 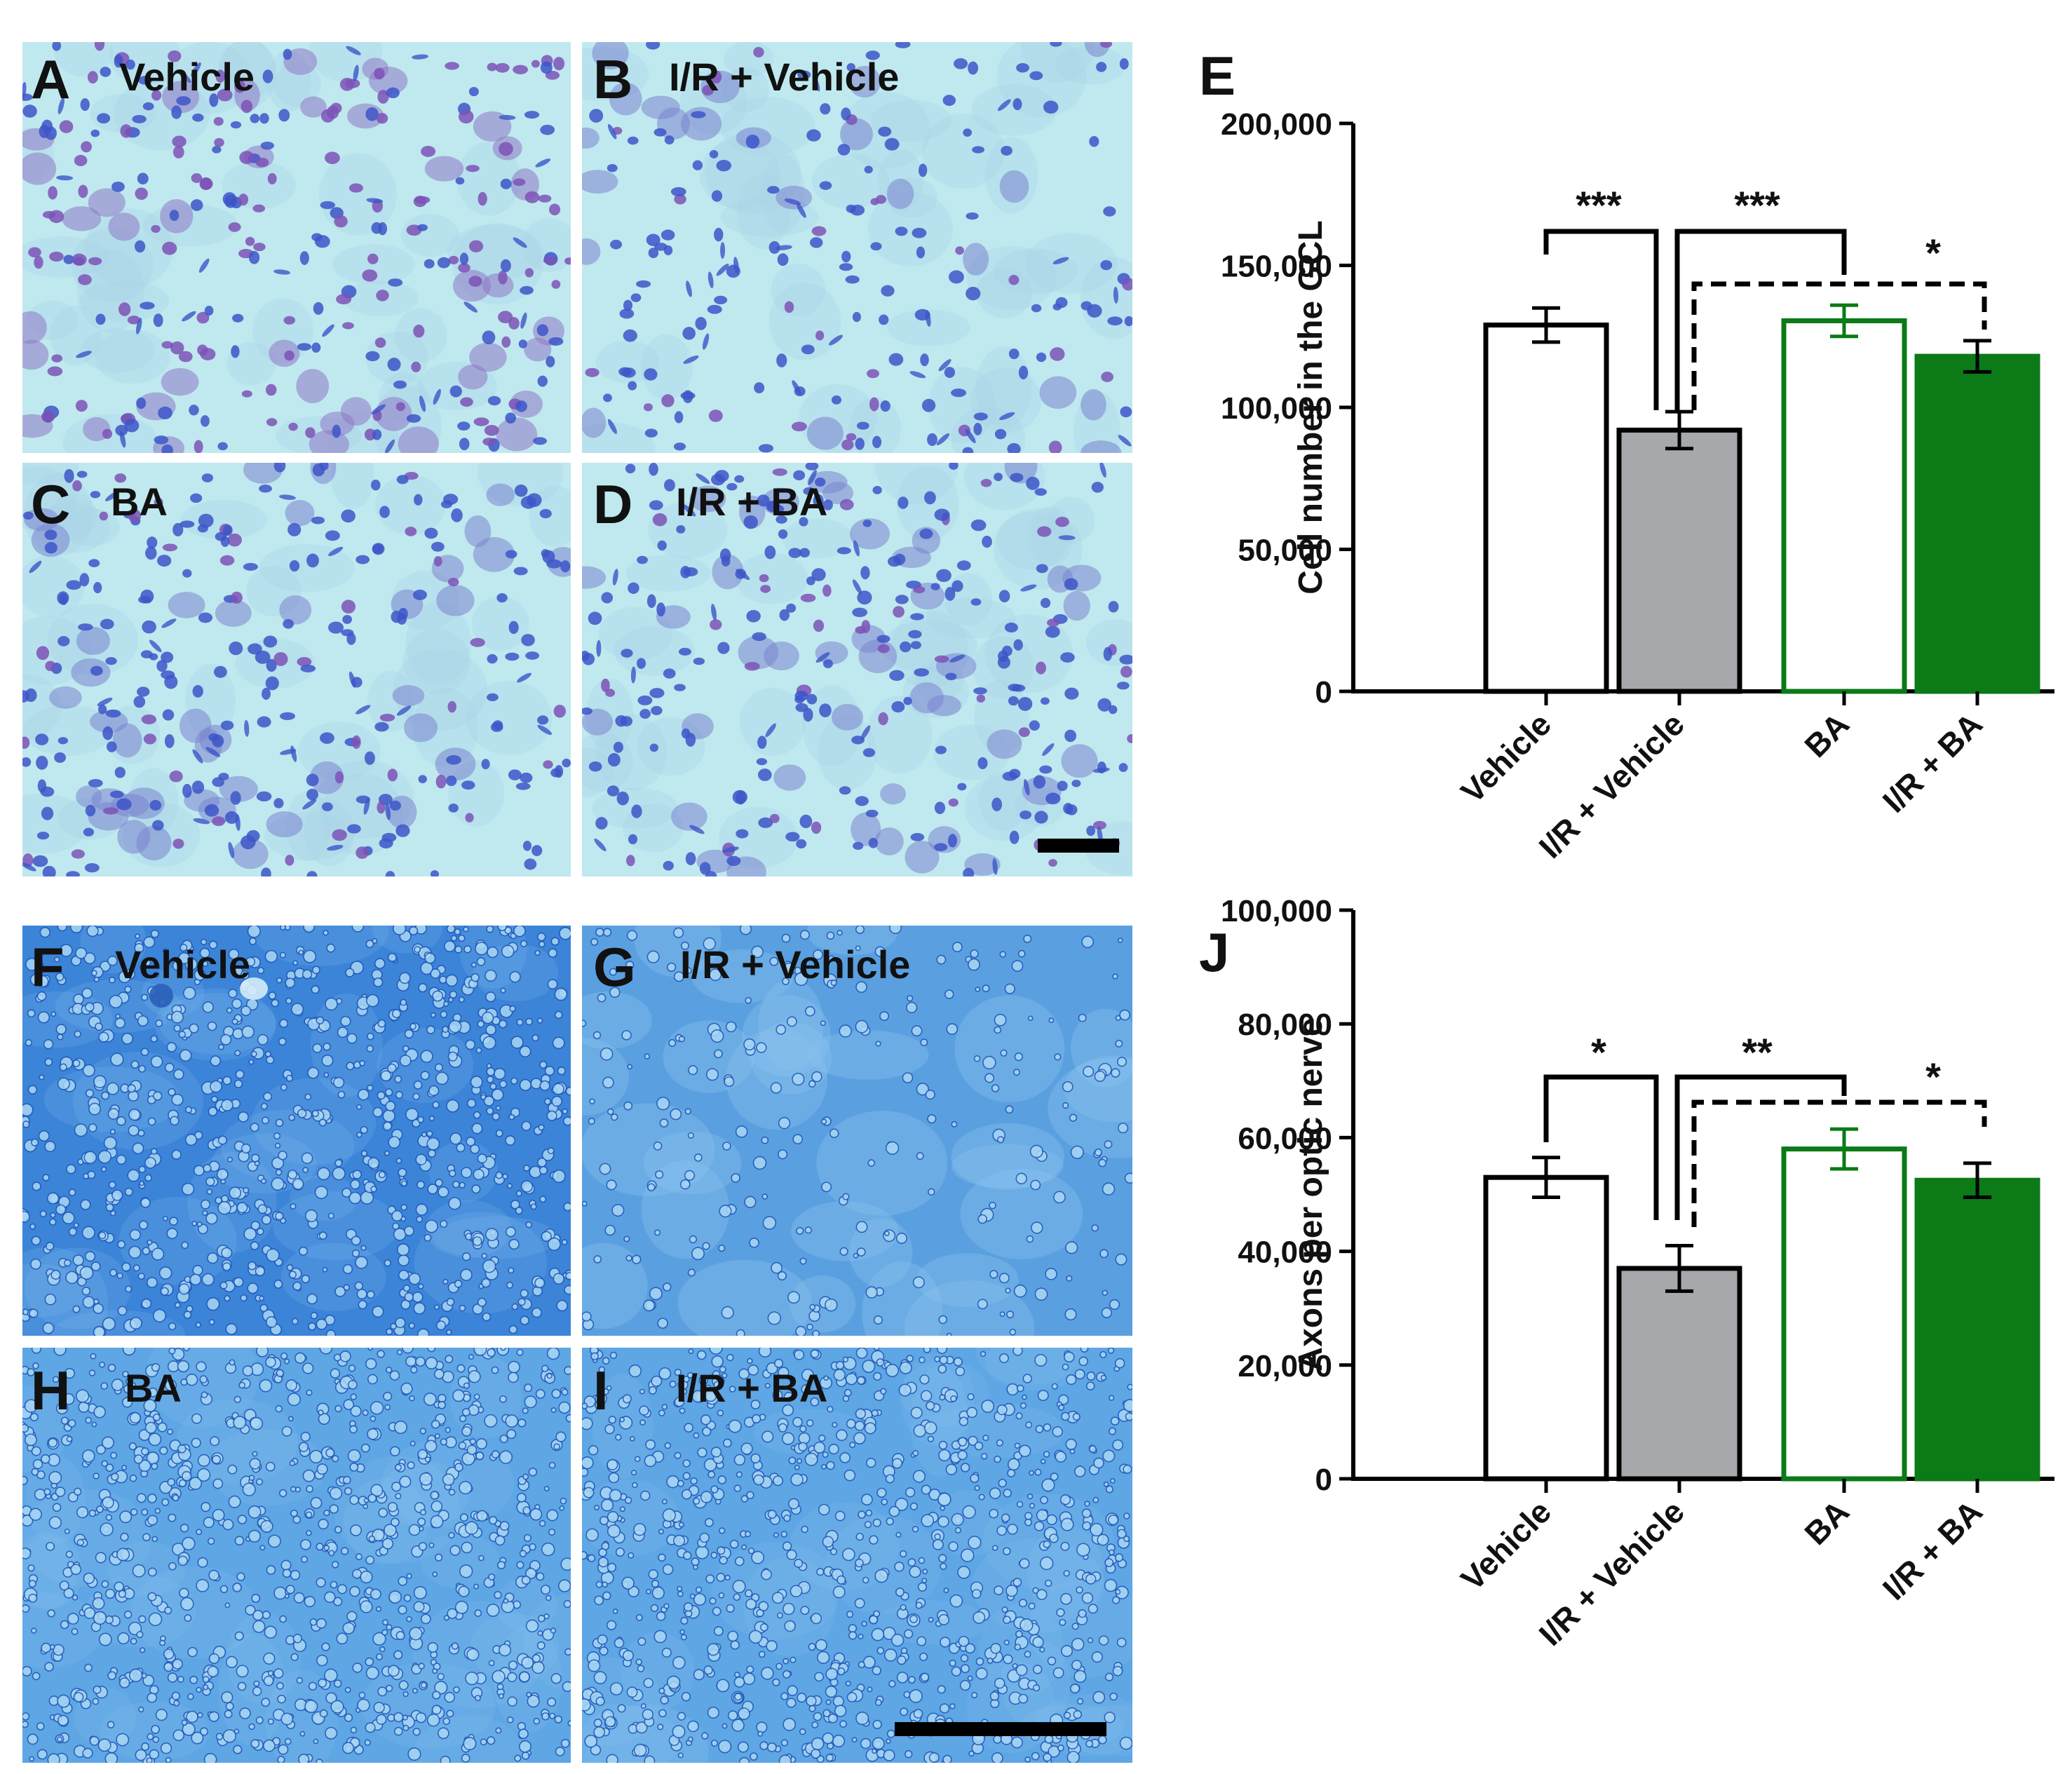 I want to click on y-tick-label: 200,000, so click(x=1276, y=124).